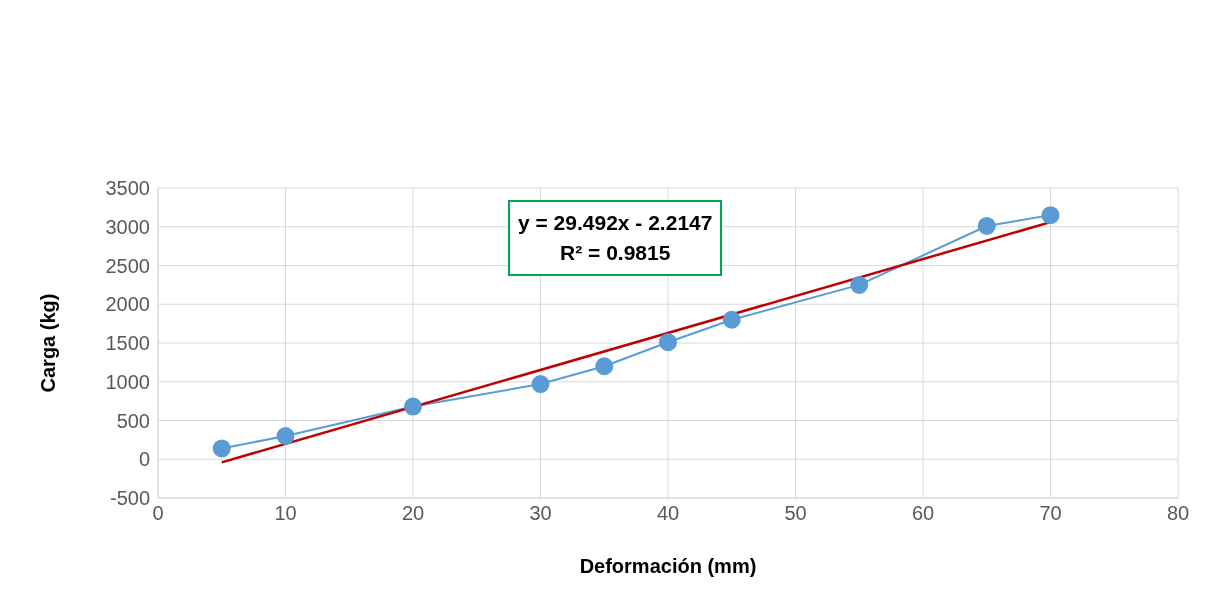 The width and height of the screenshot is (1207, 606). I want to click on x-tick-label: 0, so click(158, 513).